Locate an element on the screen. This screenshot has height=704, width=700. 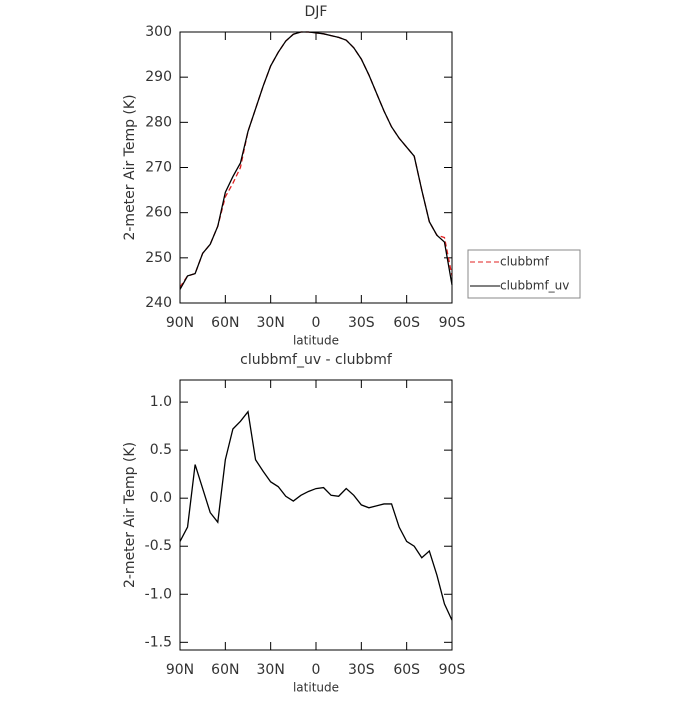
chart-title: clubbmf_uv - clubbmf is located at coordinates (316, 360).